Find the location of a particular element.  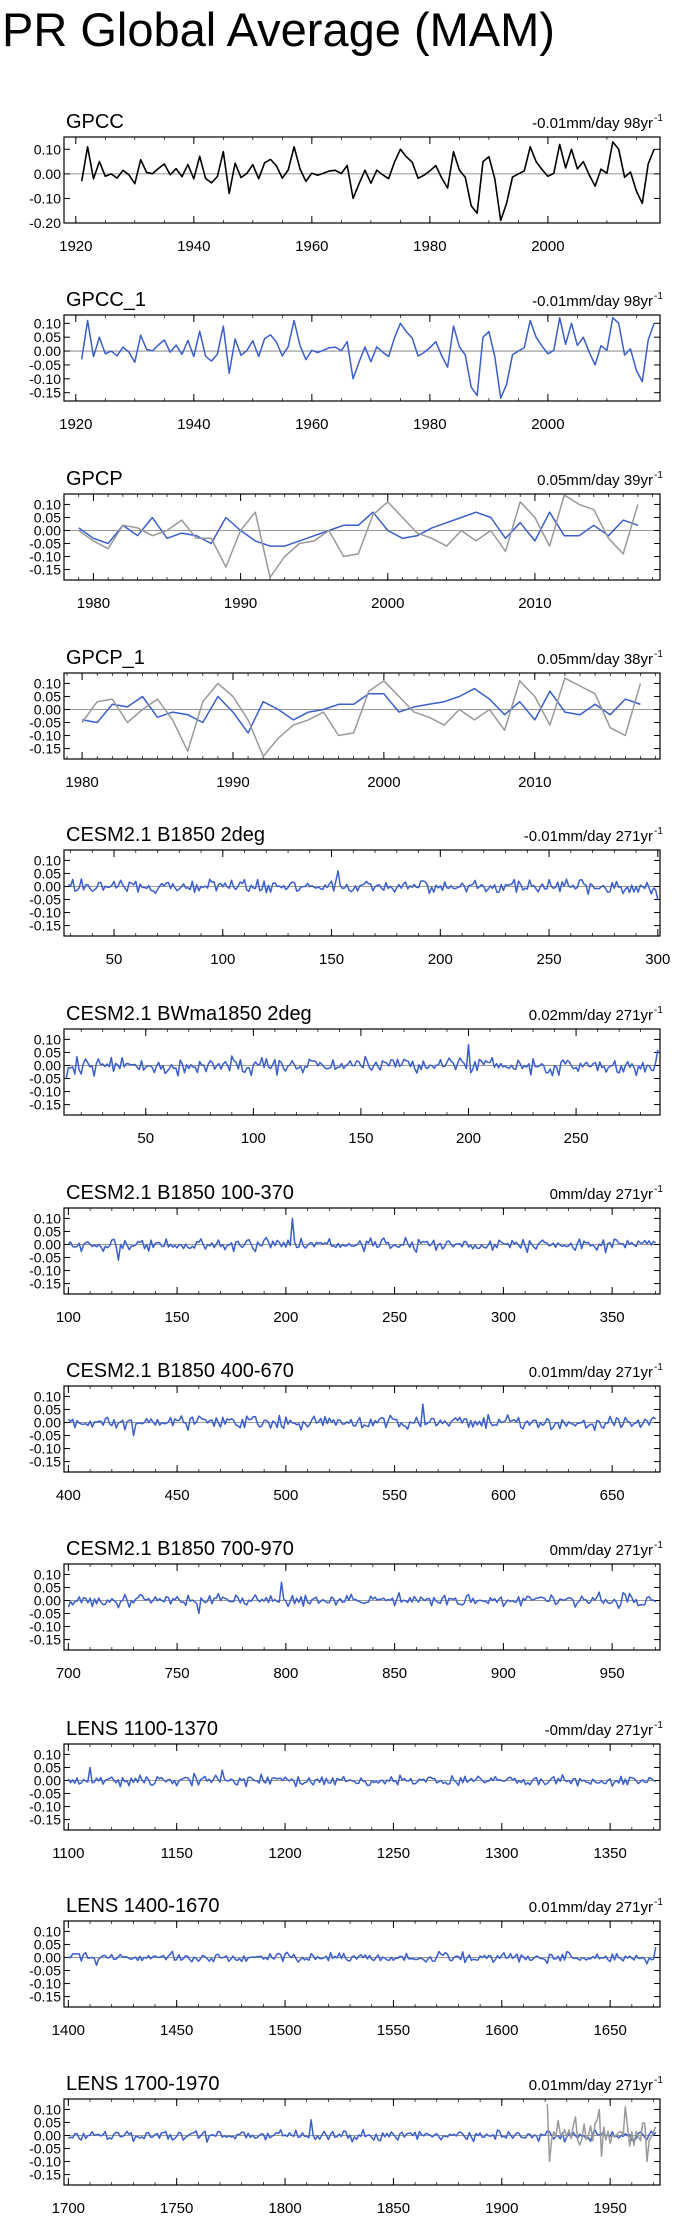

xtick-label: 1650 is located at coordinates (609, 2030).